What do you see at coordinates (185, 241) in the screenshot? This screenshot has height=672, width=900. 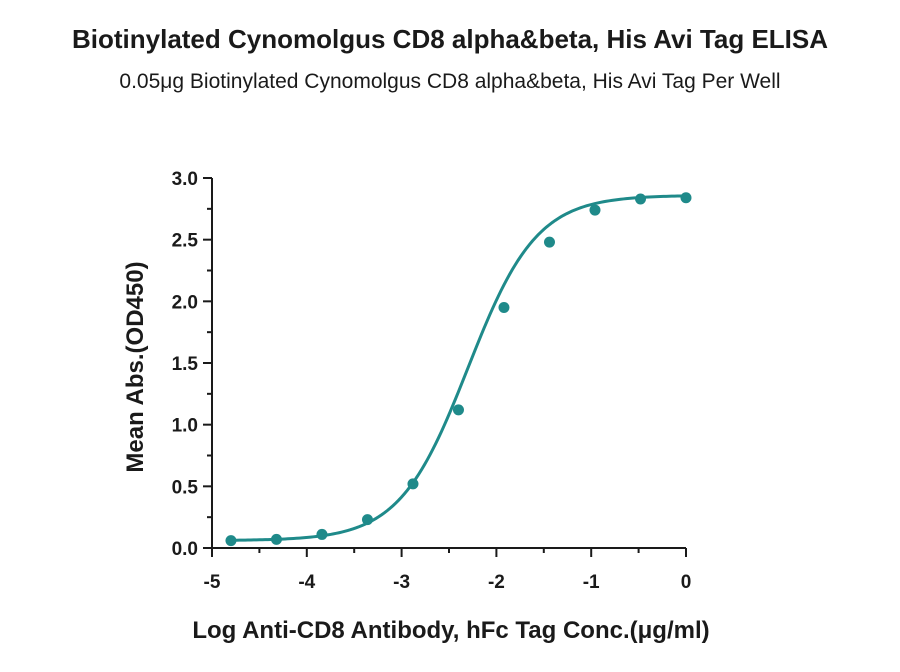 I see `y-tick-label: 2.5` at bounding box center [185, 241].